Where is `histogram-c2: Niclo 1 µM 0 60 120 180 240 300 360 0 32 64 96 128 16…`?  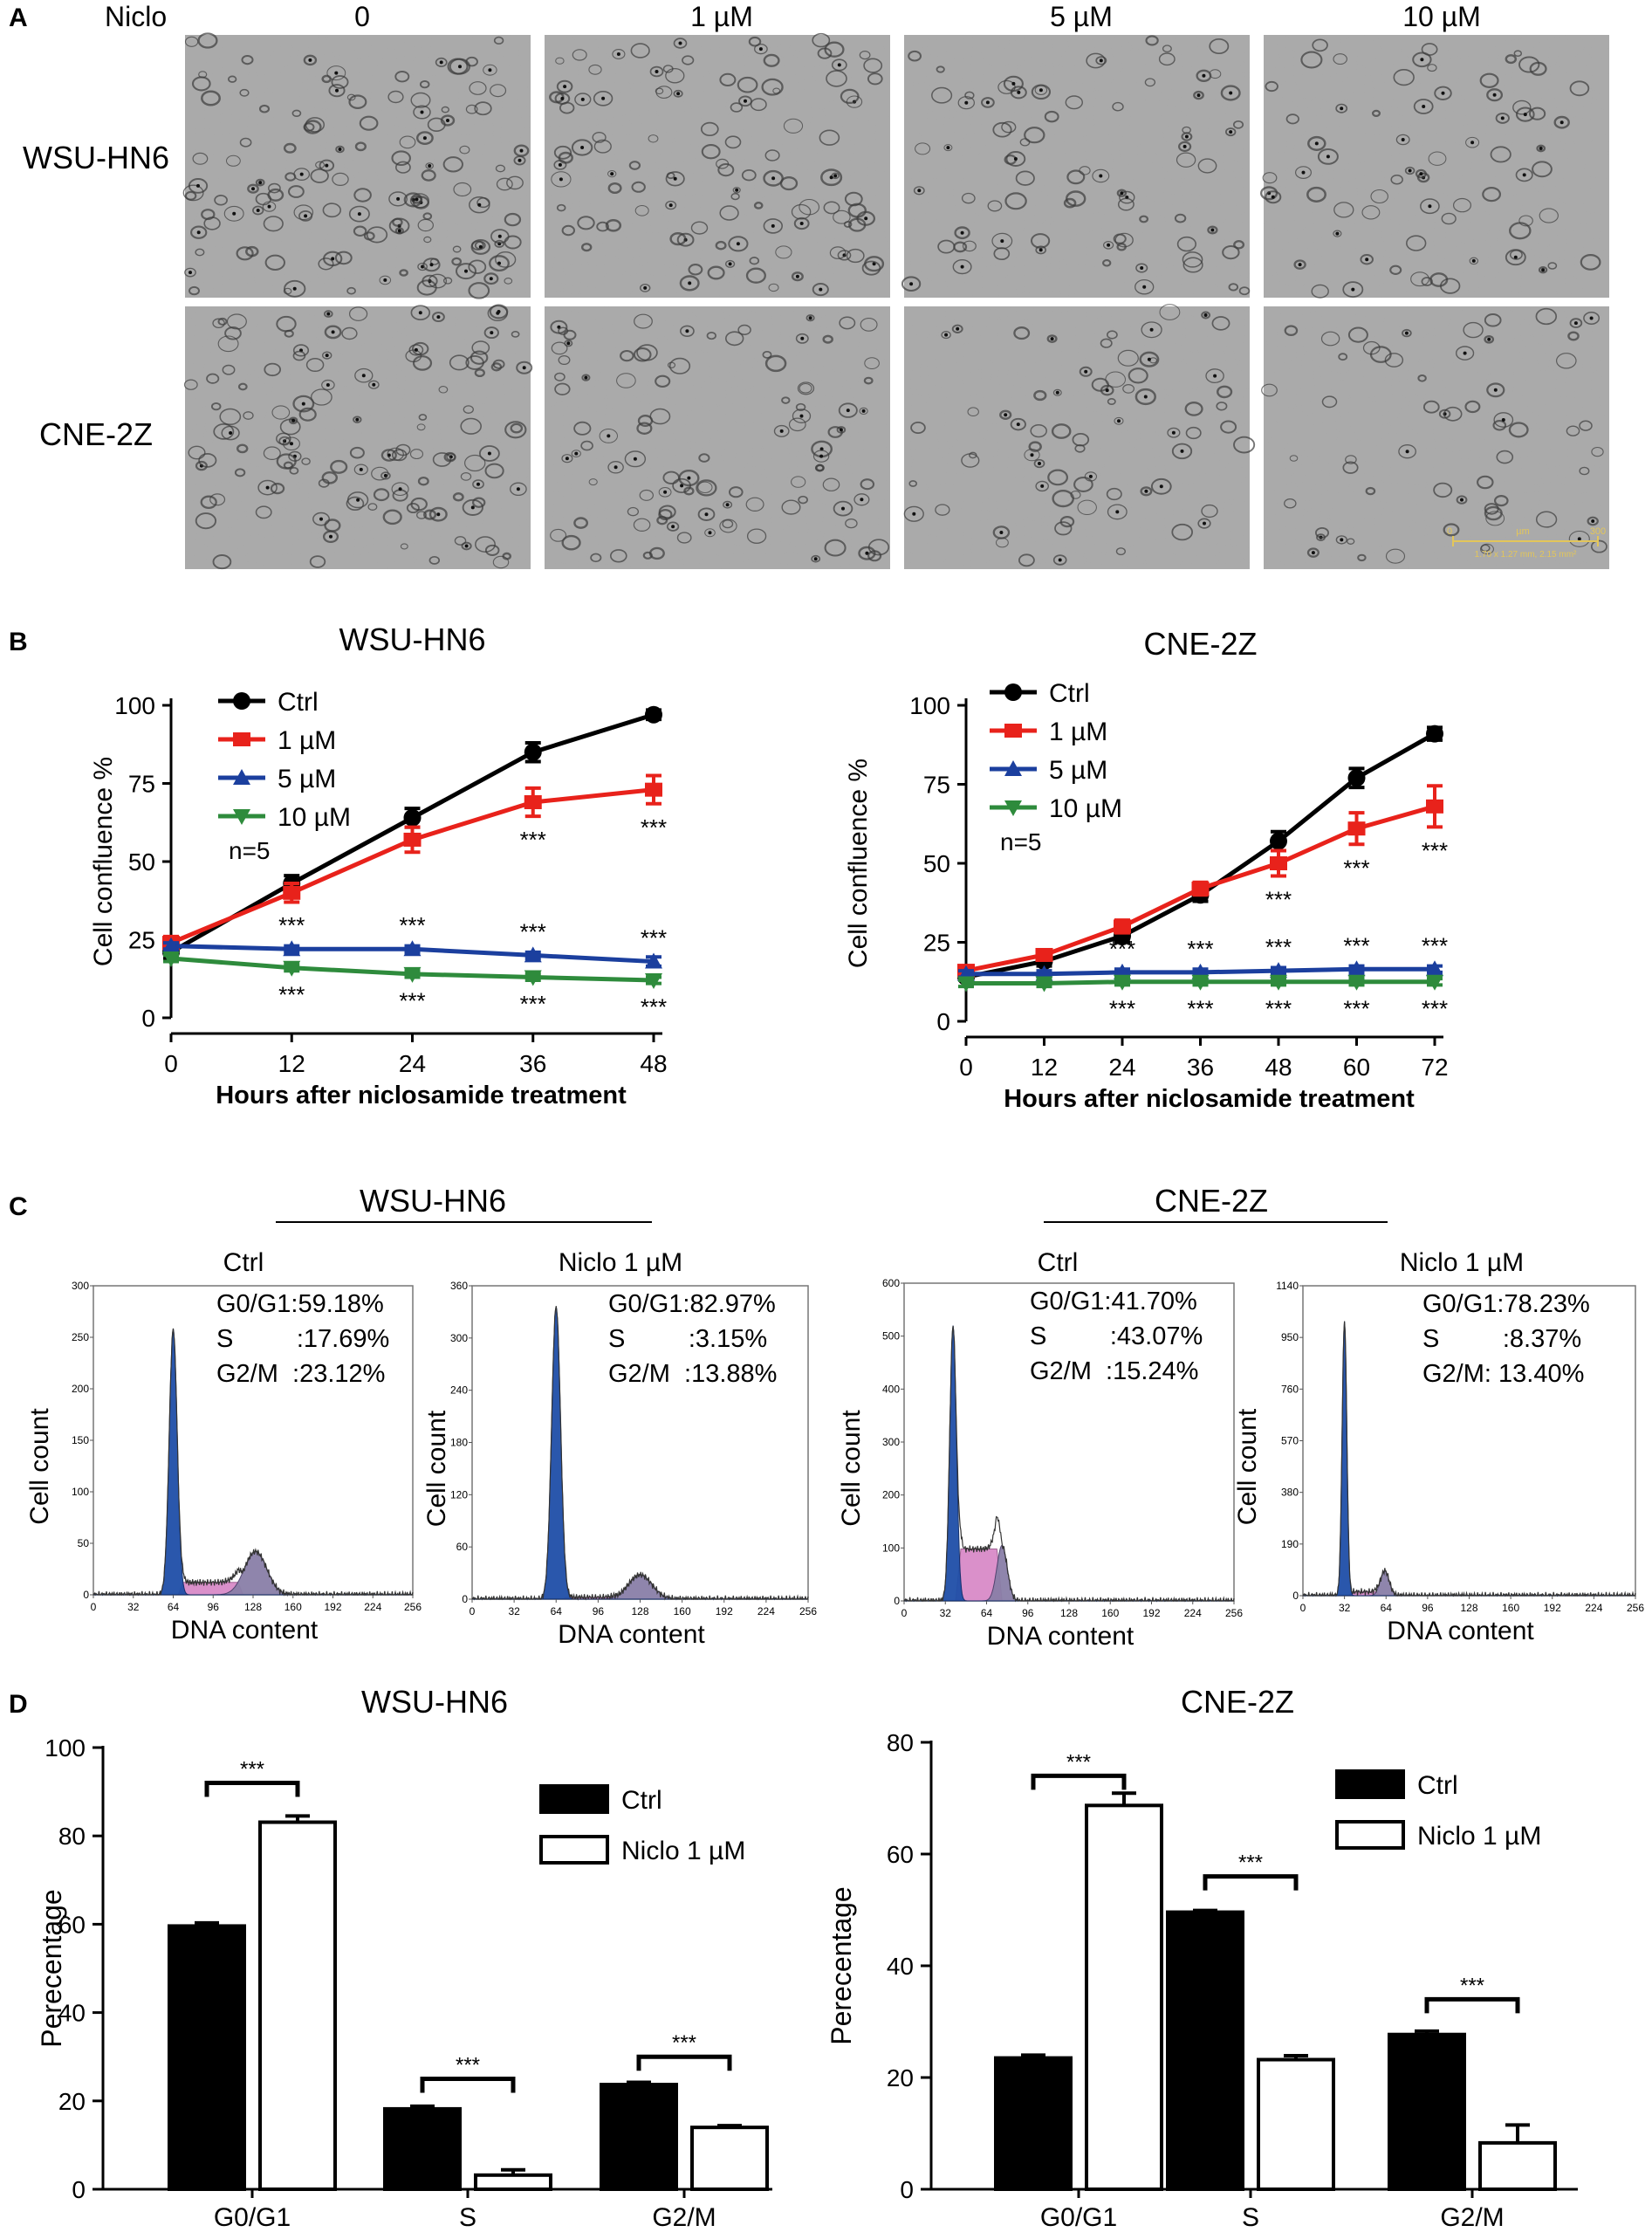
histogram-c2: Niclo 1 µM 0 60 120 180 240 300 360 0 32 64 96 128 16… is located at coordinates (619, 1448).